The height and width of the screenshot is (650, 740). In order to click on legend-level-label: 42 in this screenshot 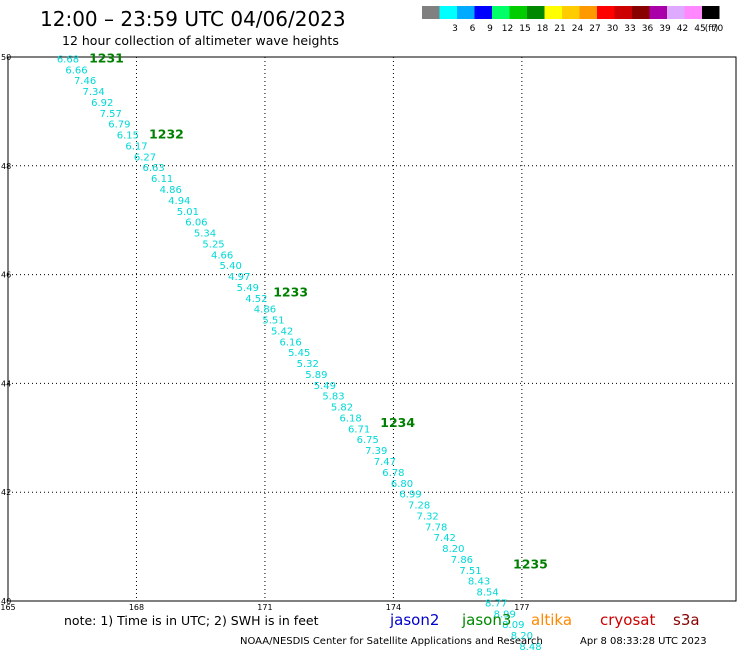, I will do `click(682, 29)`.